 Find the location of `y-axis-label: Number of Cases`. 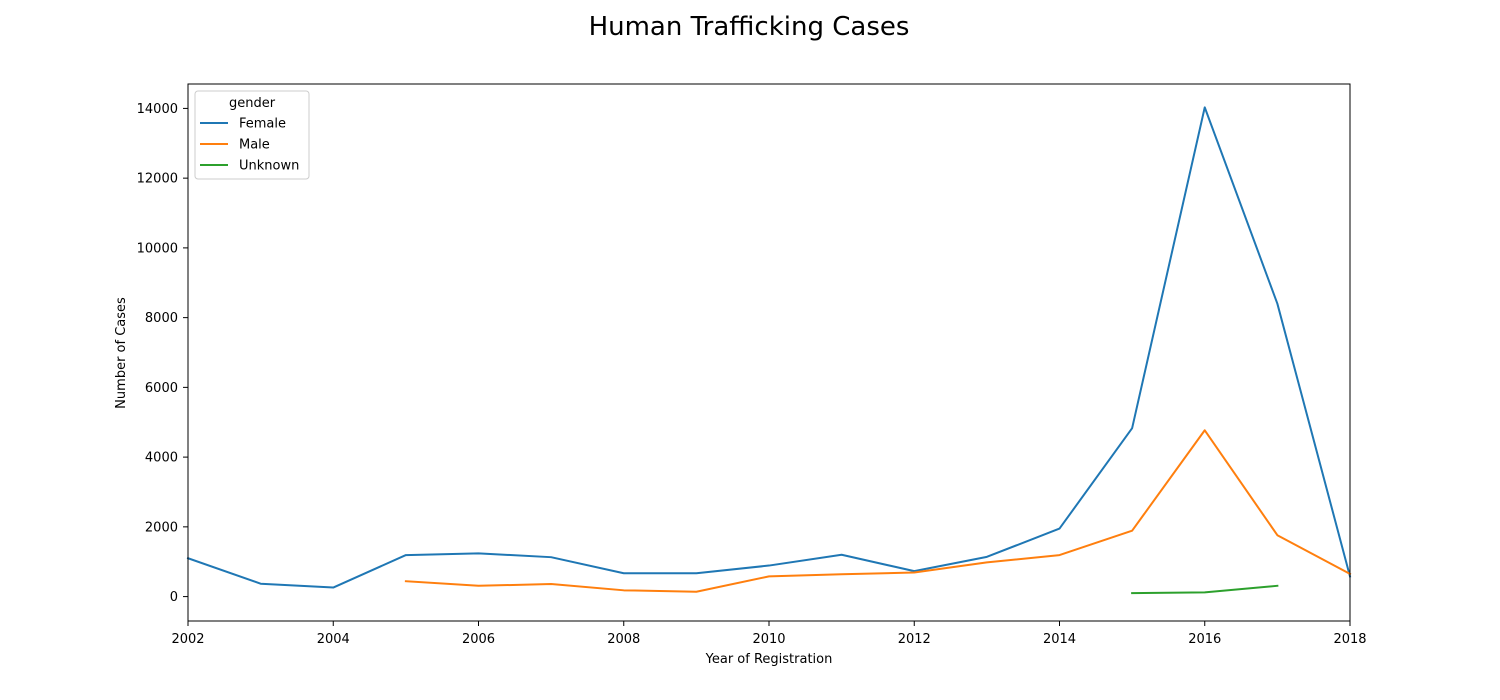

y-axis-label: Number of Cases is located at coordinates (121, 353).